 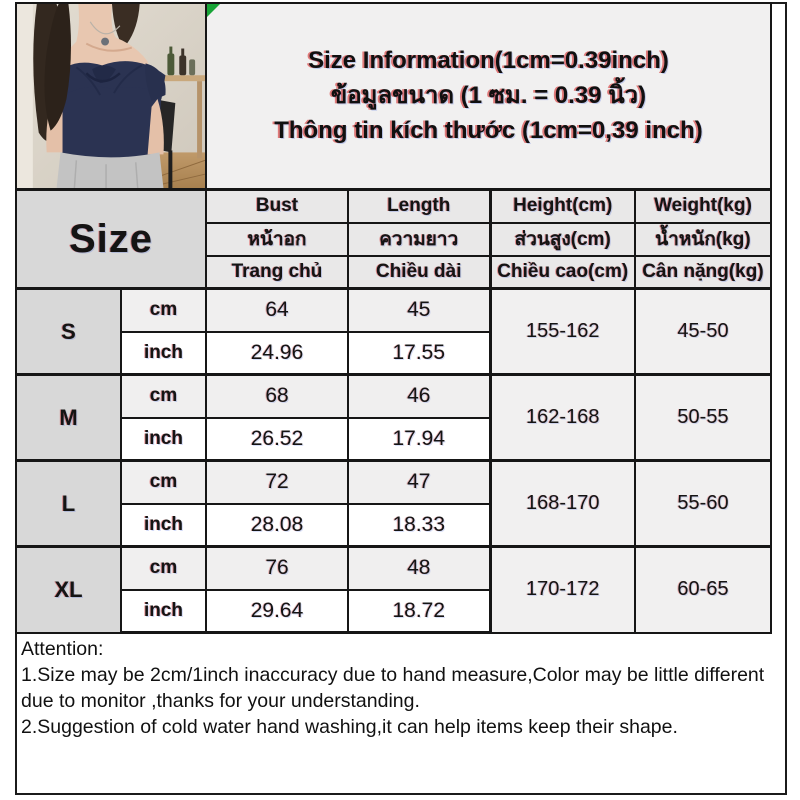 I want to click on l-weight-range: 55-60, so click(x=703, y=503).